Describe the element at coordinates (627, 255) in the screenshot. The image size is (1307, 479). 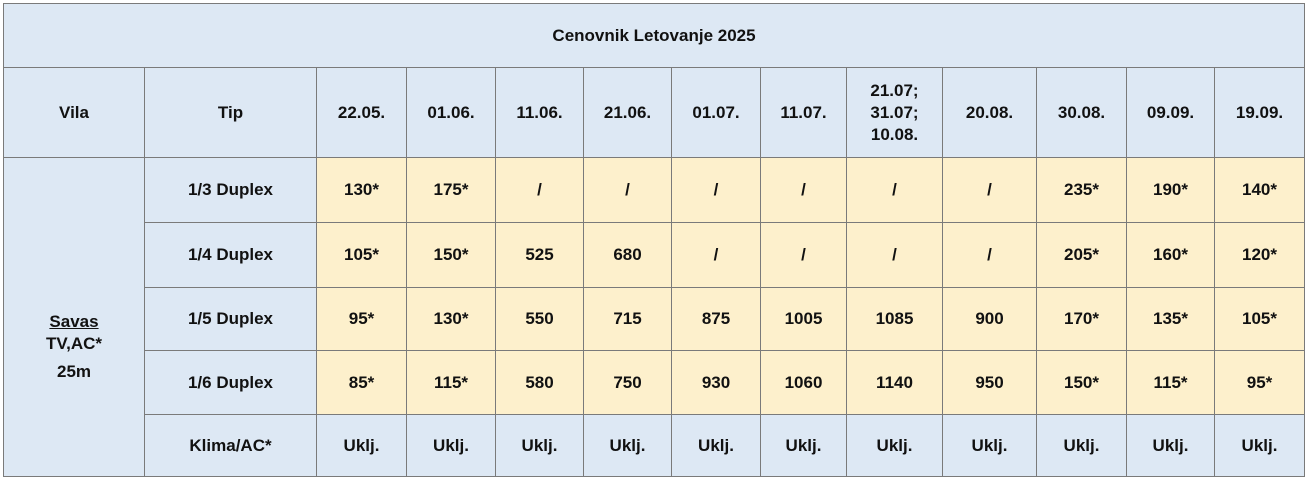
I see `price-cell: 680` at that location.